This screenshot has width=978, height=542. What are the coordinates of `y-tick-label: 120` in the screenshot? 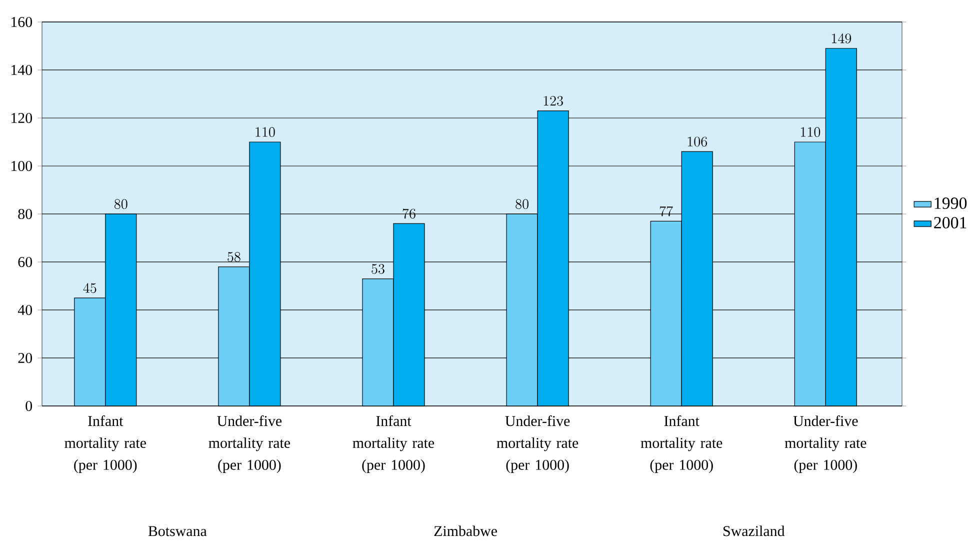 It's located at (21, 118).